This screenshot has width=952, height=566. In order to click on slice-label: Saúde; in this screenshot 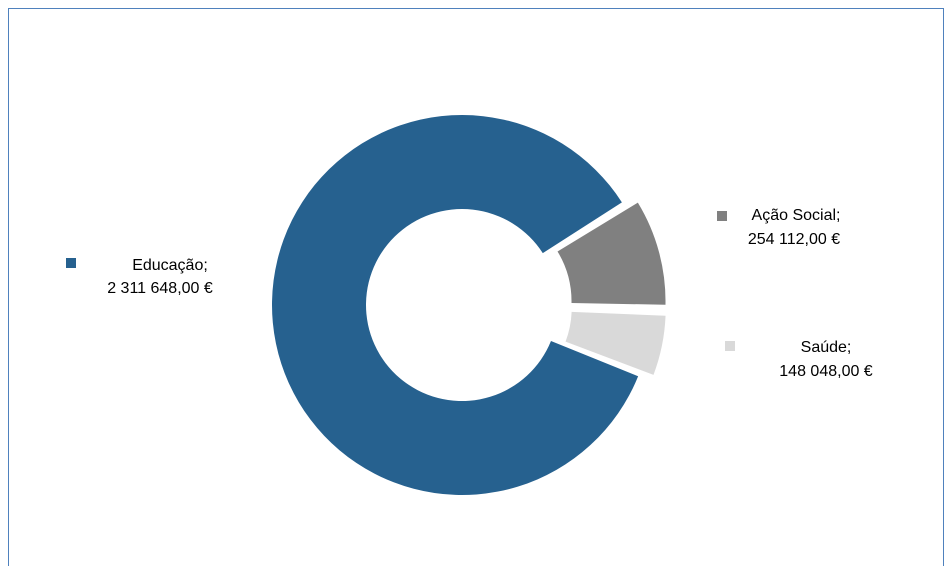, I will do `click(826, 347)`.